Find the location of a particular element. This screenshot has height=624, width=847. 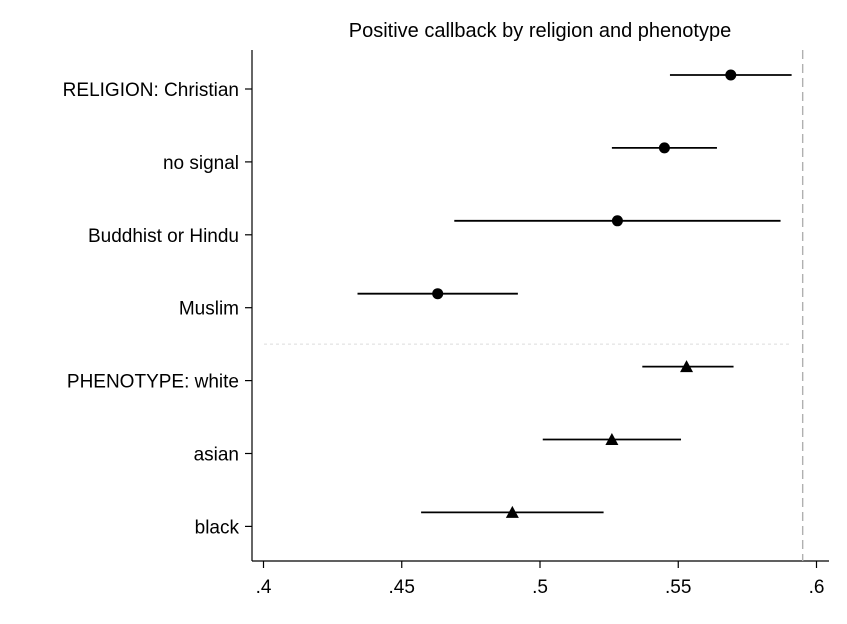

y-tick-label: PHENOTYPE: white is located at coordinates (153, 382).